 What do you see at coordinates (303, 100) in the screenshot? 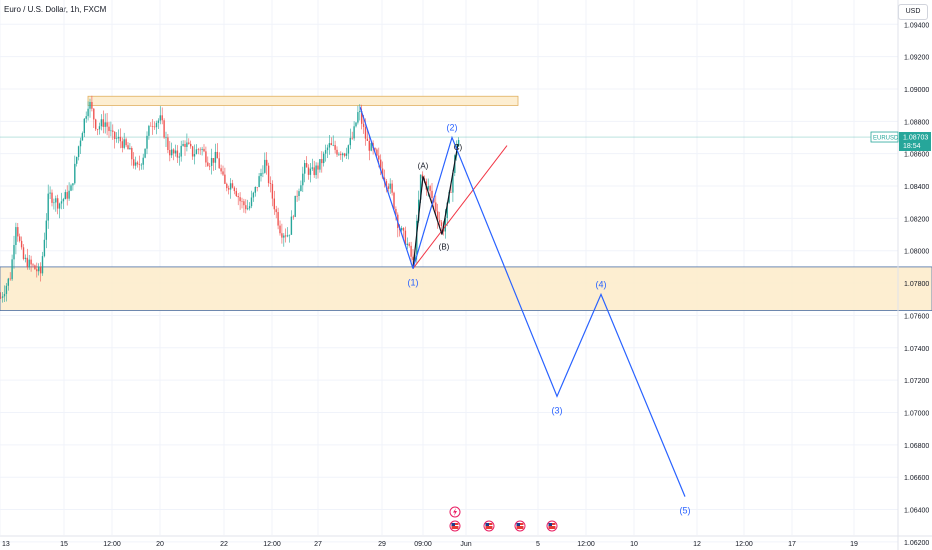
I see `resistance-zone` at bounding box center [303, 100].